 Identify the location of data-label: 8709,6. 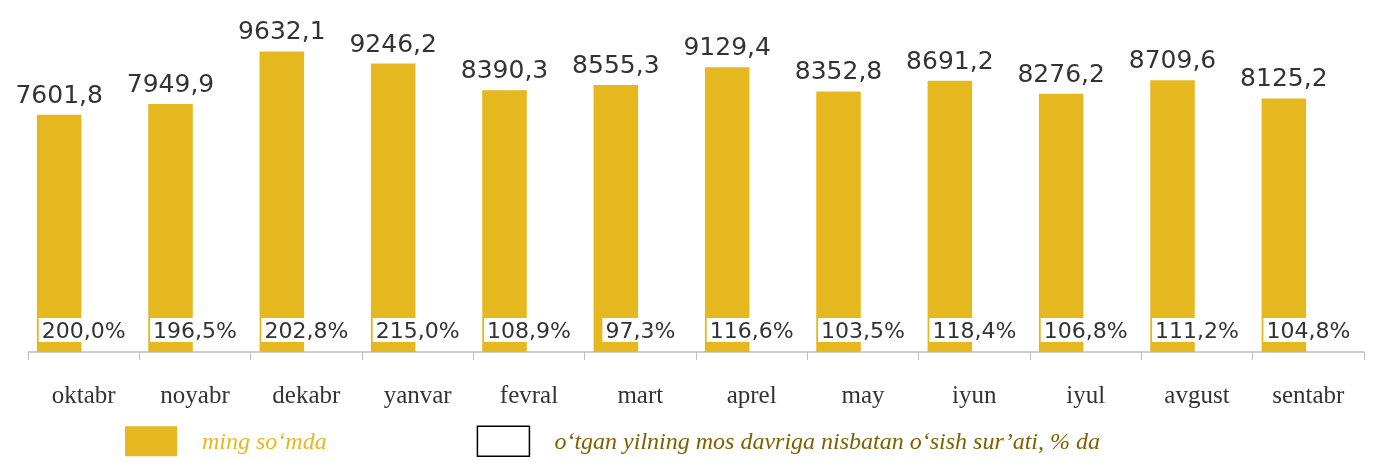
(1172, 60).